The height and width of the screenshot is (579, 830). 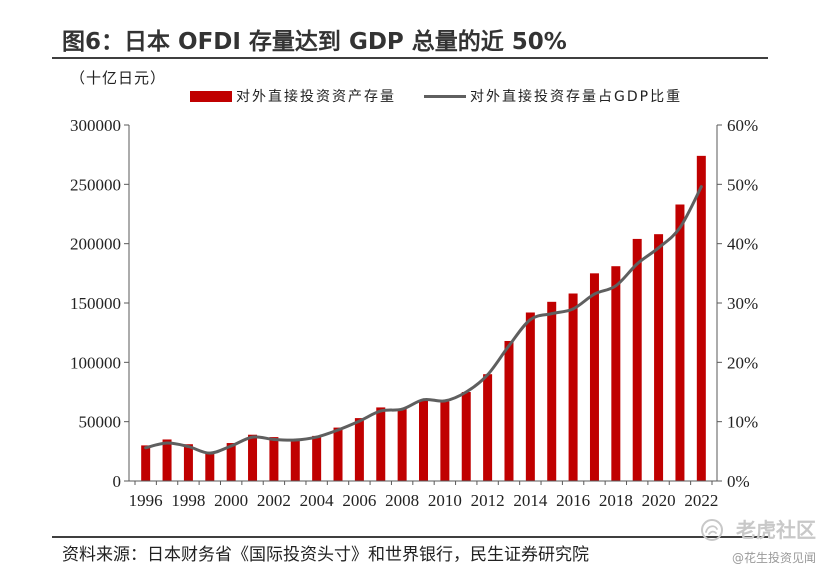 I want to click on line-point-1997, so click(x=167, y=443).